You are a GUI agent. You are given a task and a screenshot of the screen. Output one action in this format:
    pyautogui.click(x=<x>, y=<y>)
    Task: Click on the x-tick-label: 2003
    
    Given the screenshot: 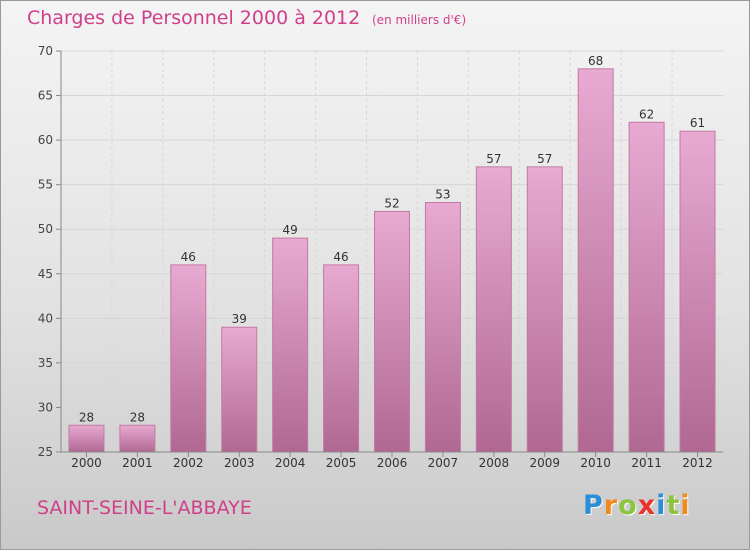 What is the action you would take?
    pyautogui.click(x=239, y=463)
    